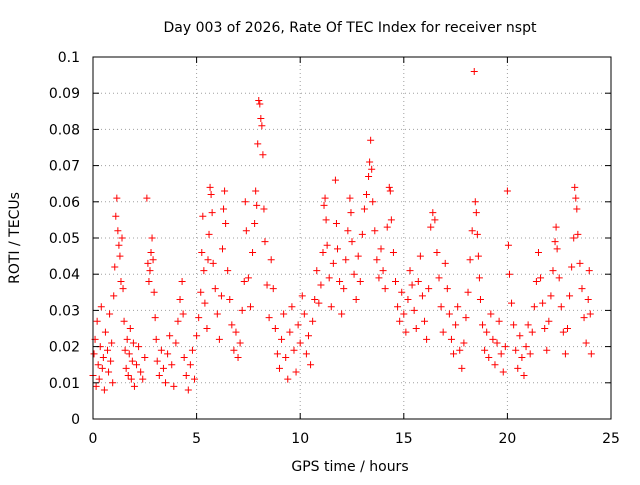  What do you see at coordinates (93, 439) in the screenshot?
I see `x-tick-label: 0` at bounding box center [93, 439].